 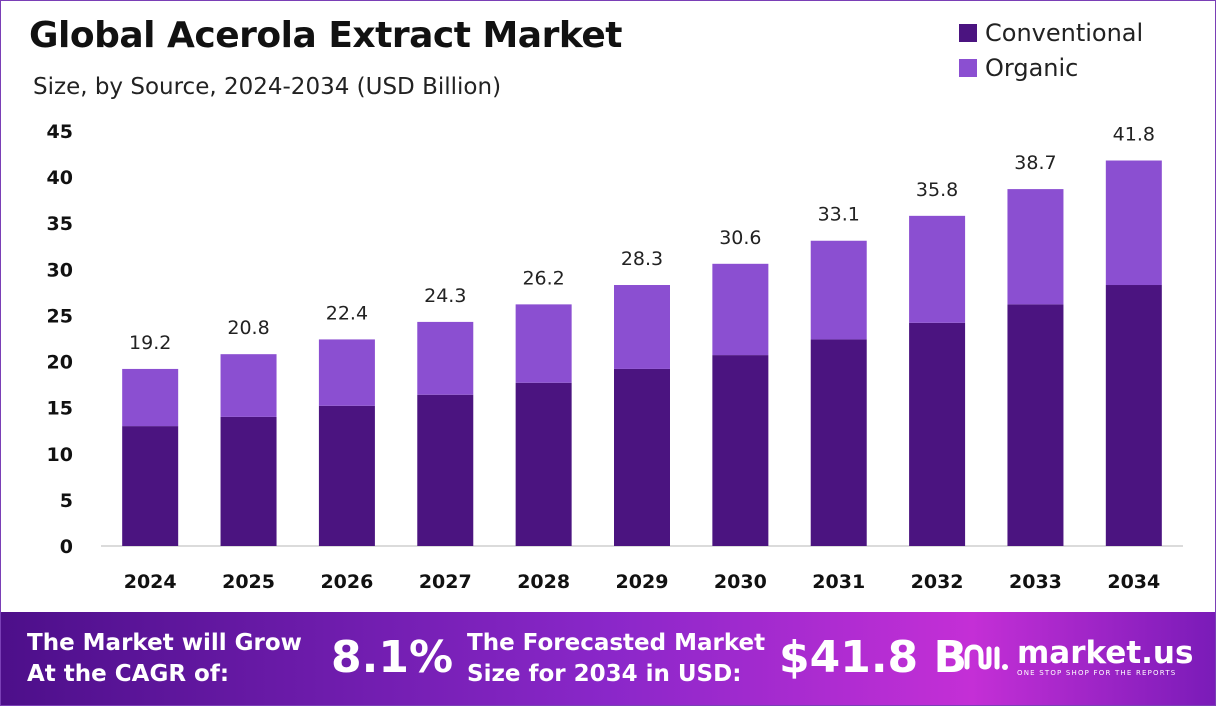 What do you see at coordinates (60, 132) in the screenshot?
I see `y-tick-label: 45` at bounding box center [60, 132].